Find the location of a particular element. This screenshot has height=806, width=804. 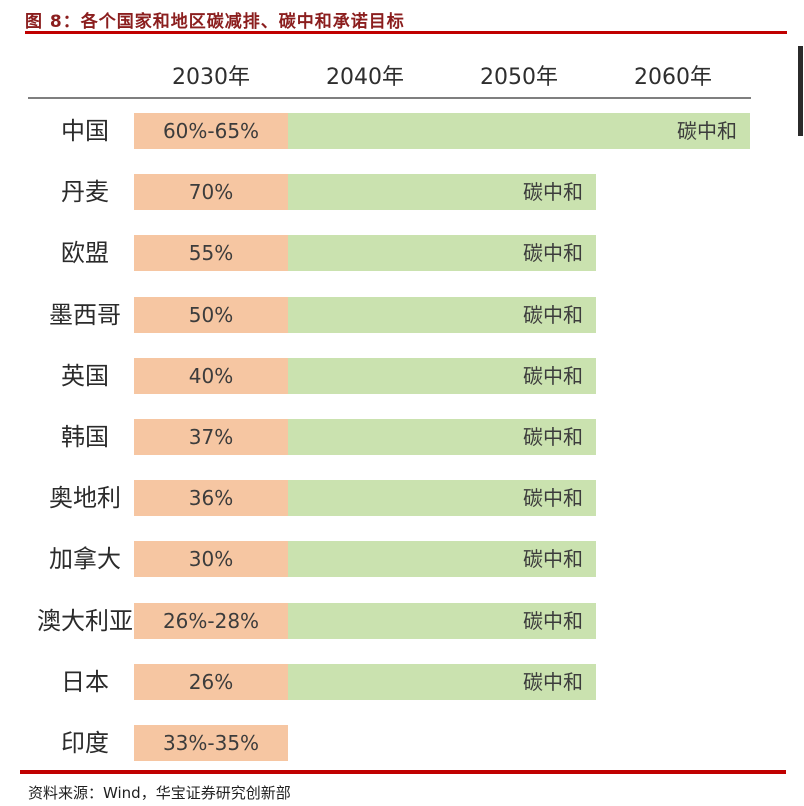

reduction-target-bar: 70% is located at coordinates (211, 192).